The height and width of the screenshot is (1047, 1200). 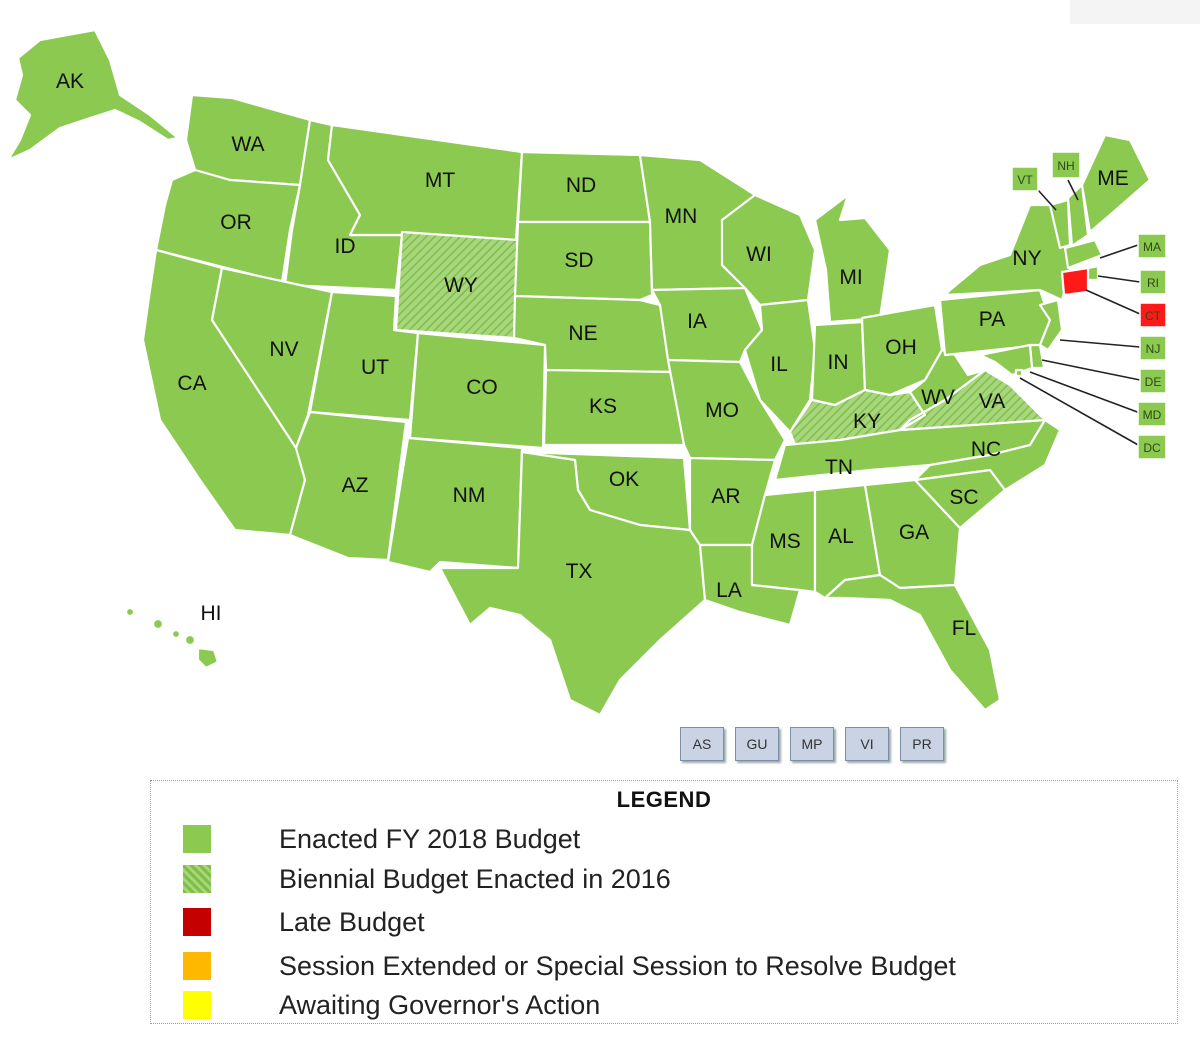 What do you see at coordinates (1113, 178) in the screenshot?
I see `label-ME: ME` at bounding box center [1113, 178].